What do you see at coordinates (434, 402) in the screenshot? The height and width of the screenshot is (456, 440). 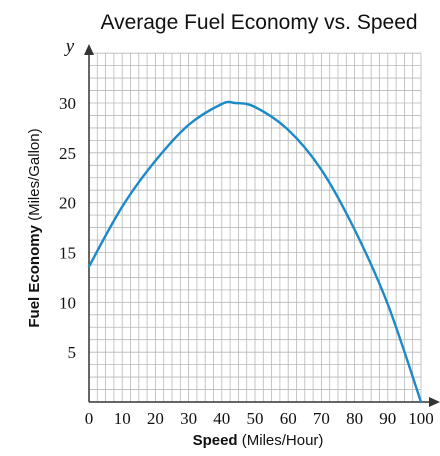 I see `x-axis-arrow` at bounding box center [434, 402].